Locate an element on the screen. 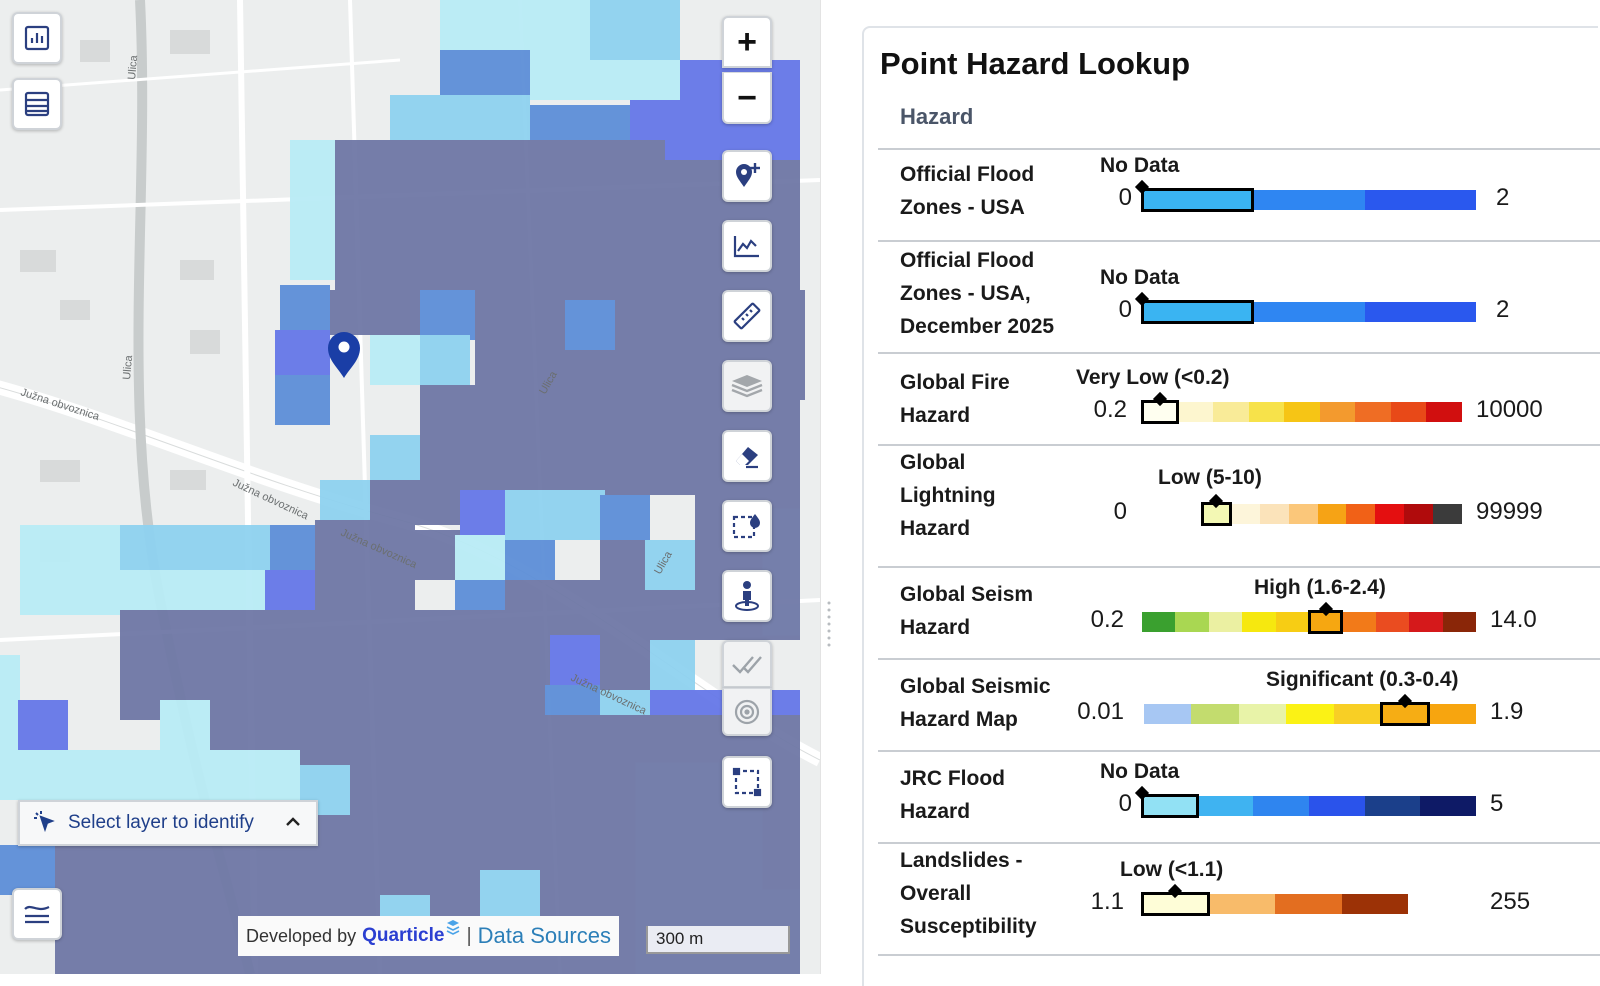 This screenshot has height=986, width=1600. layers-legend-icon is located at coordinates (37, 914).